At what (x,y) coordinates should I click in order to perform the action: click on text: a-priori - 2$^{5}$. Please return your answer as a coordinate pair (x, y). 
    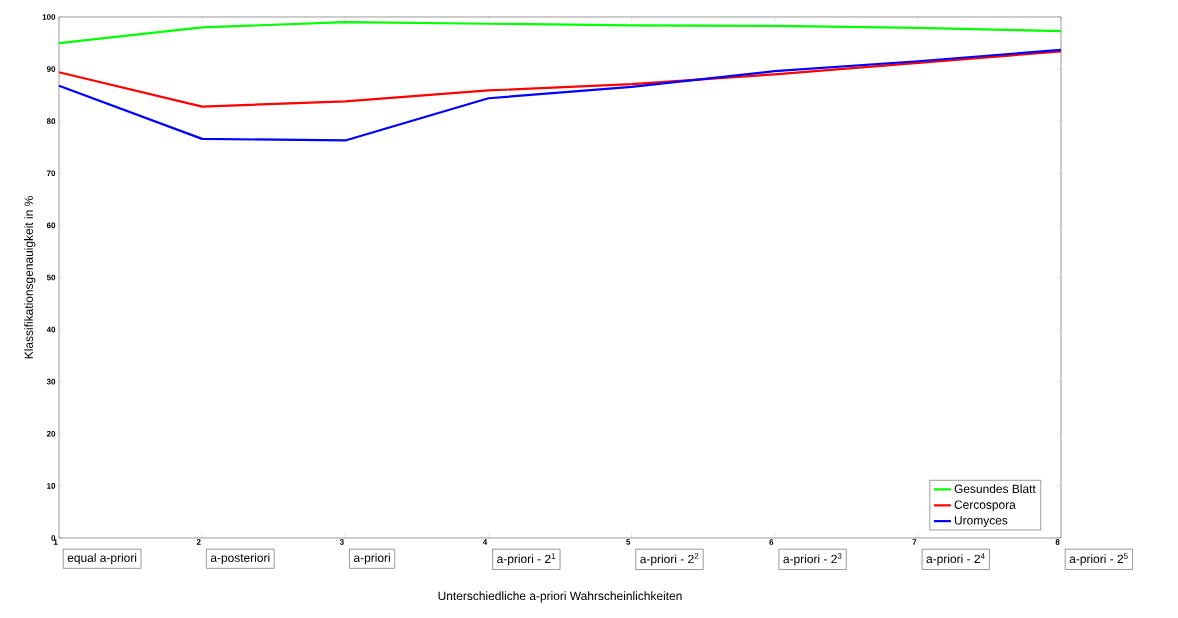
    Looking at the image, I should click on (1098, 559).